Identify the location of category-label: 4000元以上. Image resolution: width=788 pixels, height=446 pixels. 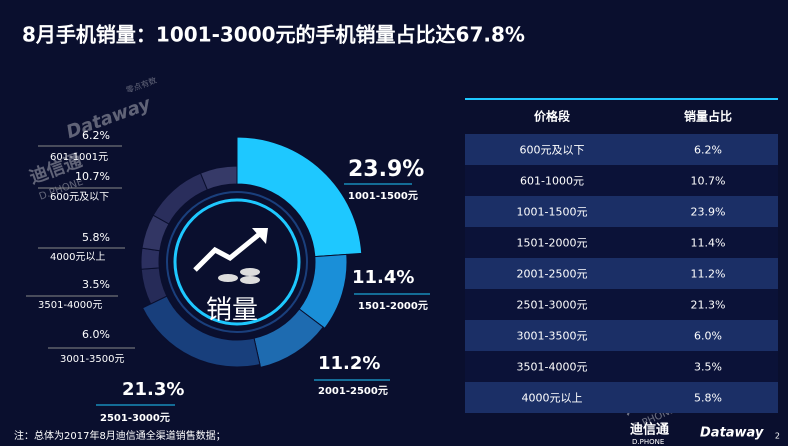
(77, 257).